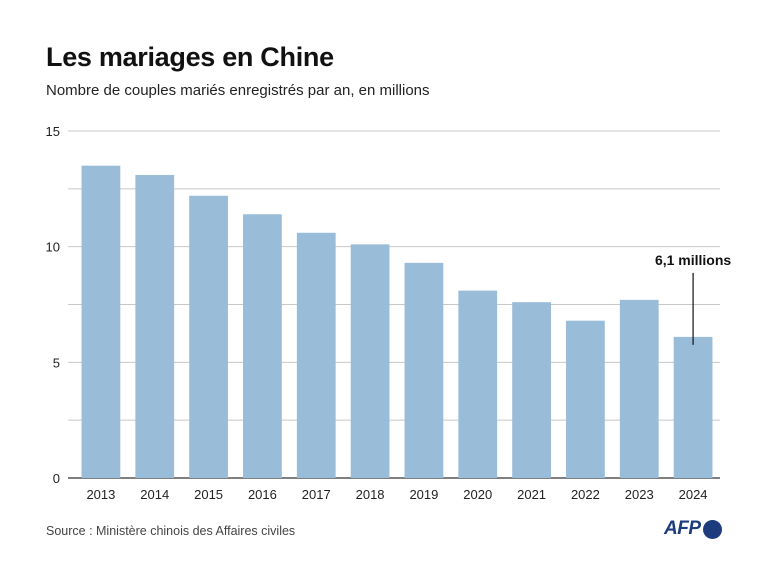  Describe the element at coordinates (712, 529) in the screenshot. I see `afp-logo-dot-icon` at that location.